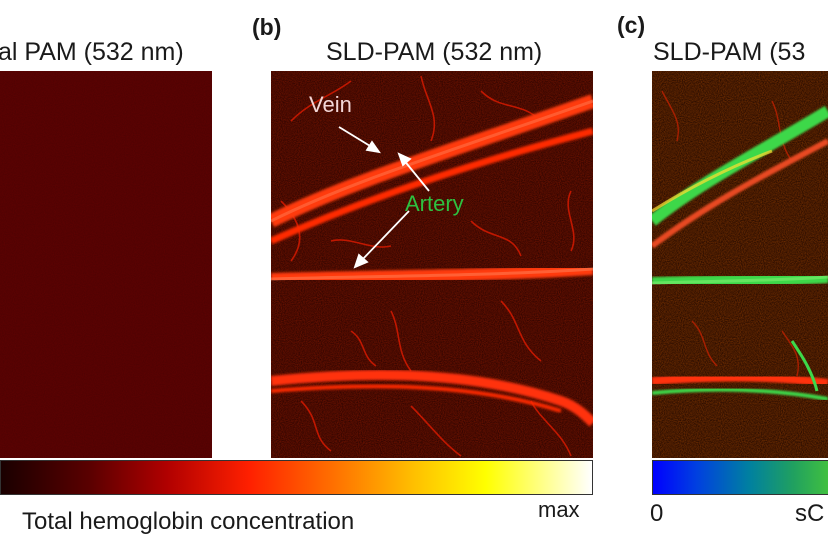 This screenshot has height=550, width=828. What do you see at coordinates (729, 52) in the screenshot?
I see `panel-c-title: SLD-PAM (53` at bounding box center [729, 52].